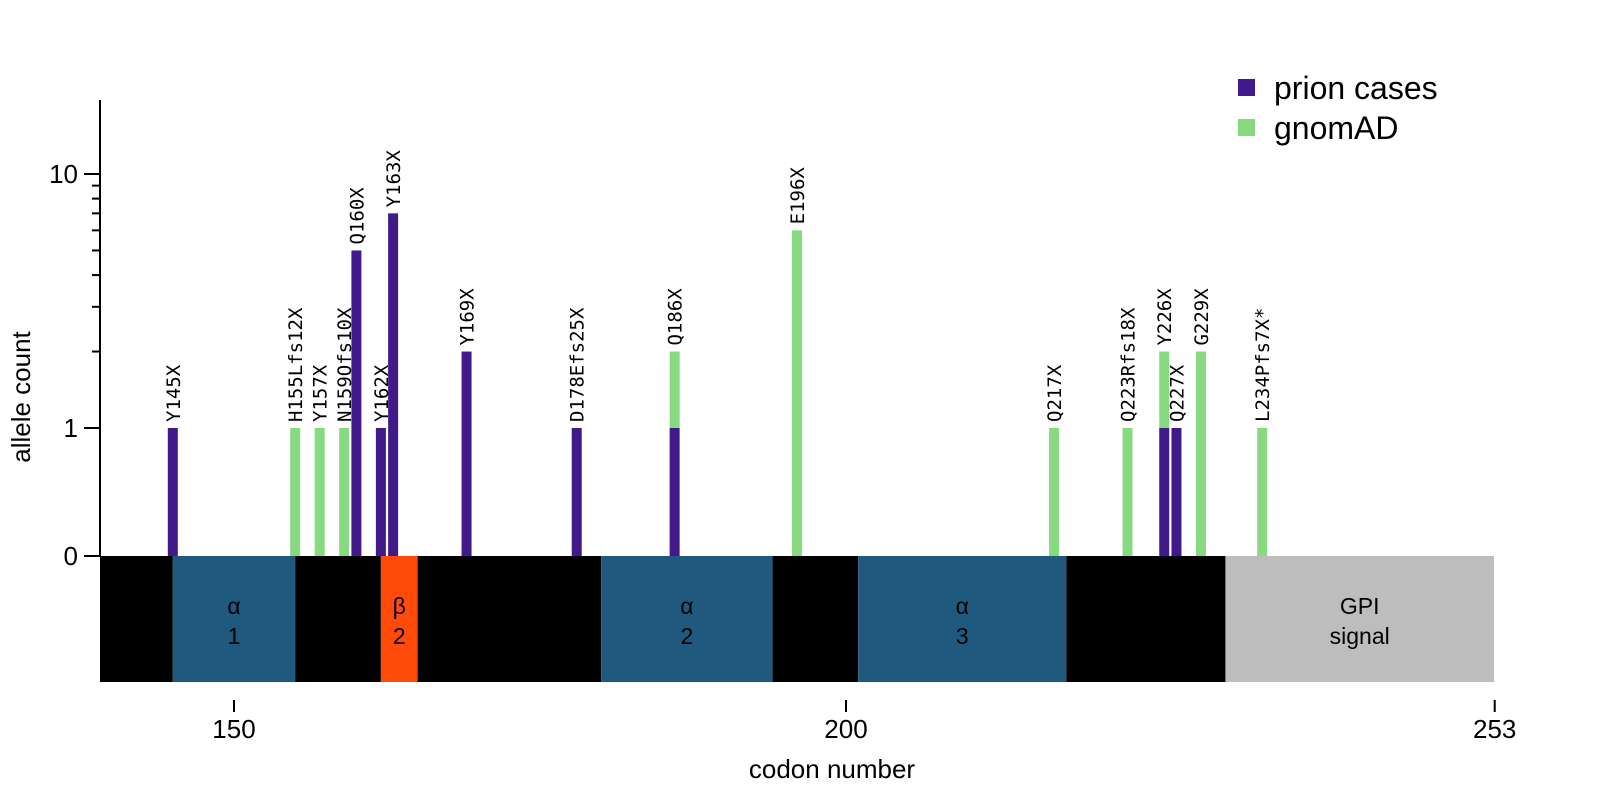 The height and width of the screenshot is (800, 1600). I want to click on variant-label: Y157X, so click(321, 393).